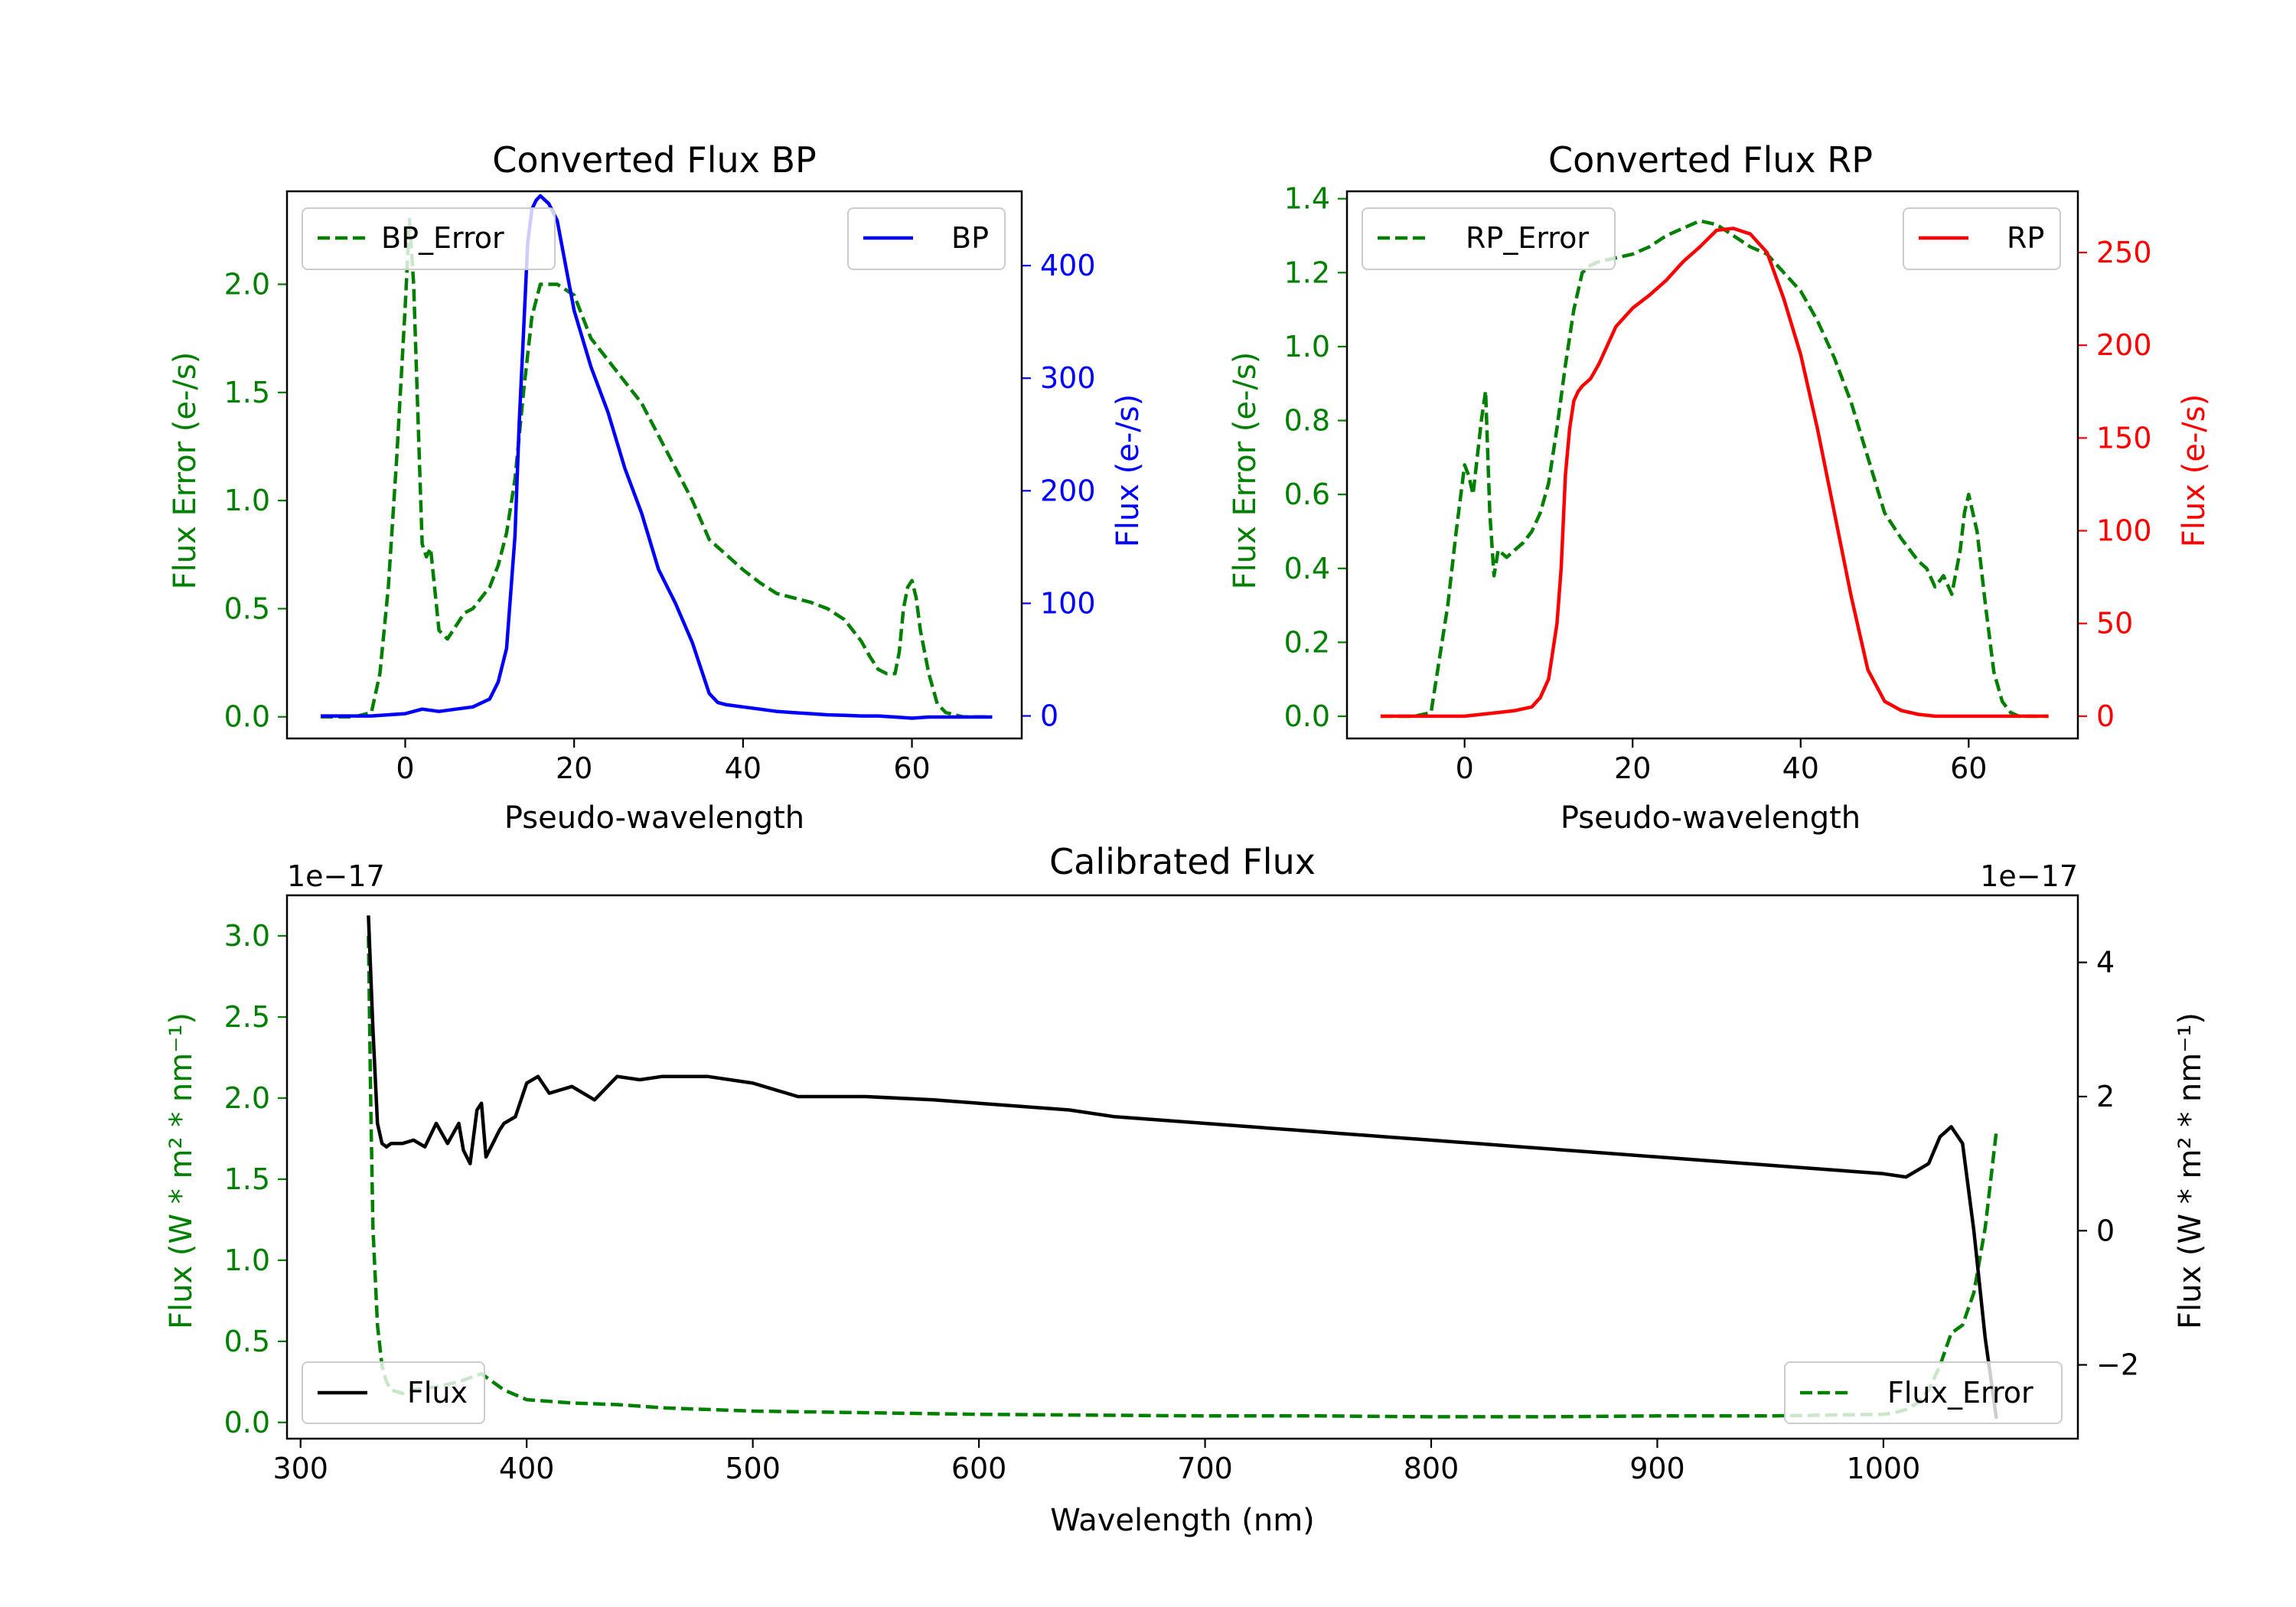 This screenshot has height=1607, width=2296. Describe the element at coordinates (247, 1098) in the screenshot. I see `calibrated-left-y-tick-label: 2.0` at that location.